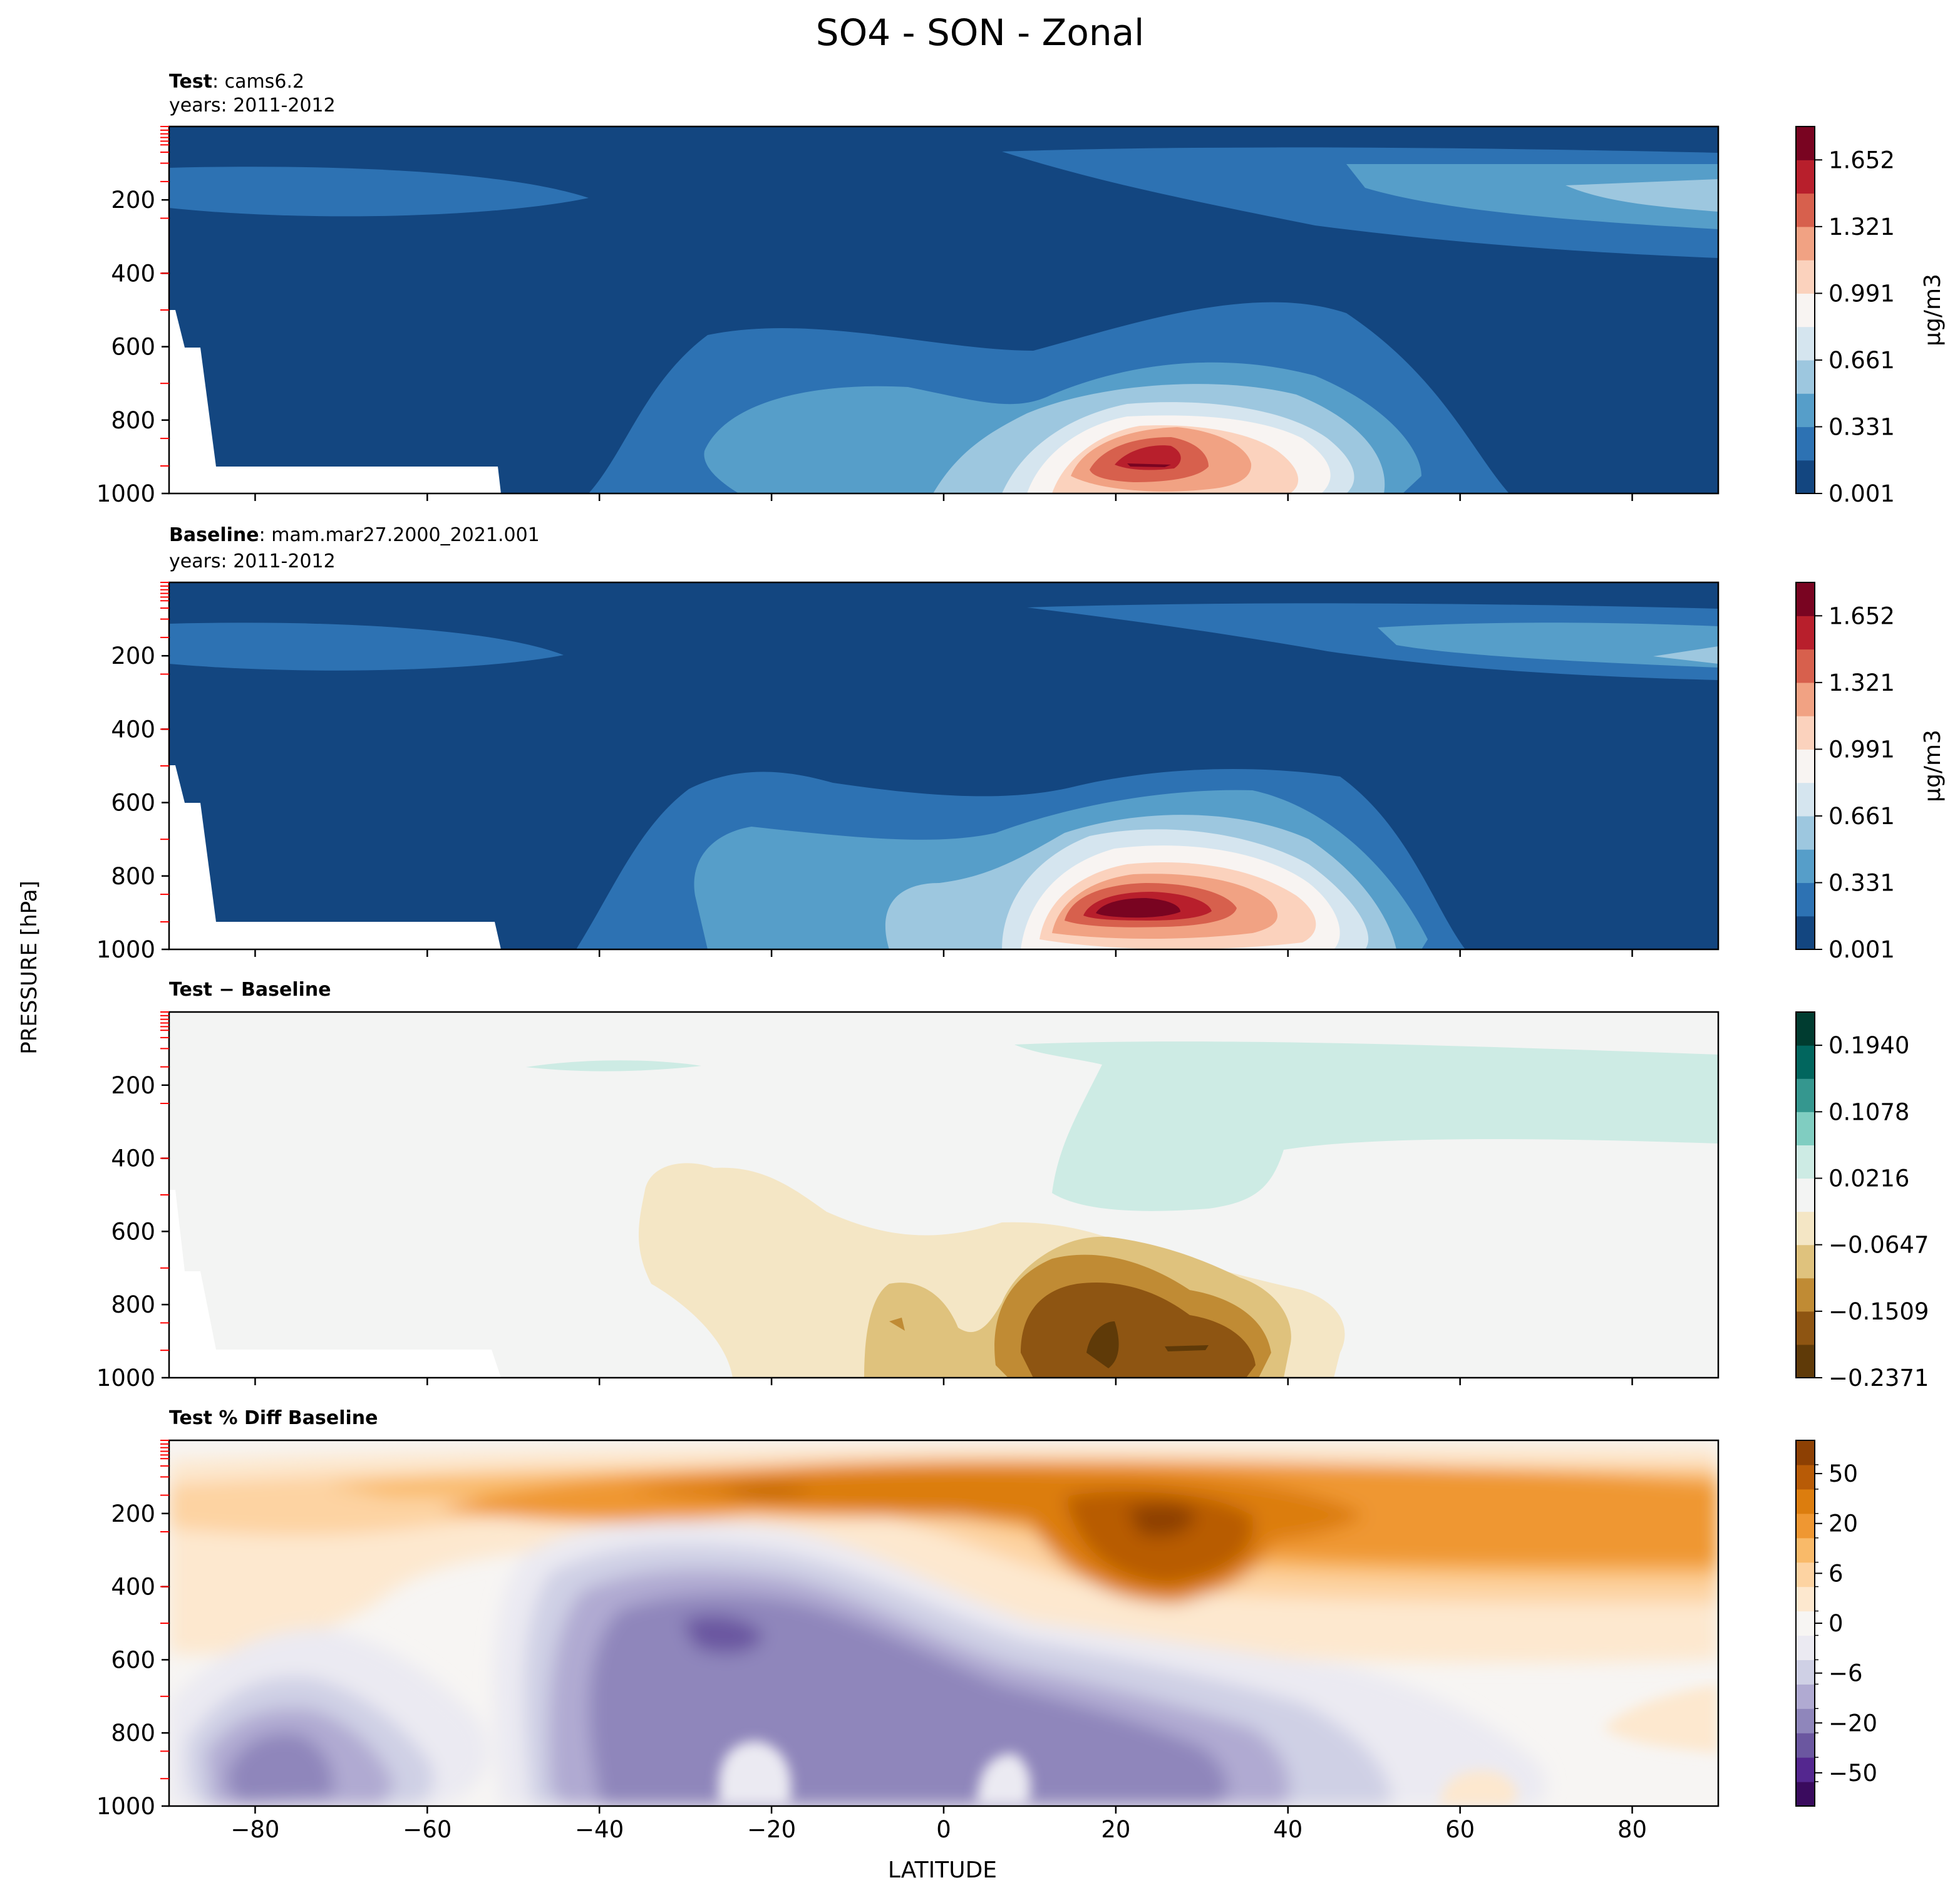  Describe the element at coordinates (1869, 1045) in the screenshot. I see `colorbar-tick-label: 0.1940` at that location.